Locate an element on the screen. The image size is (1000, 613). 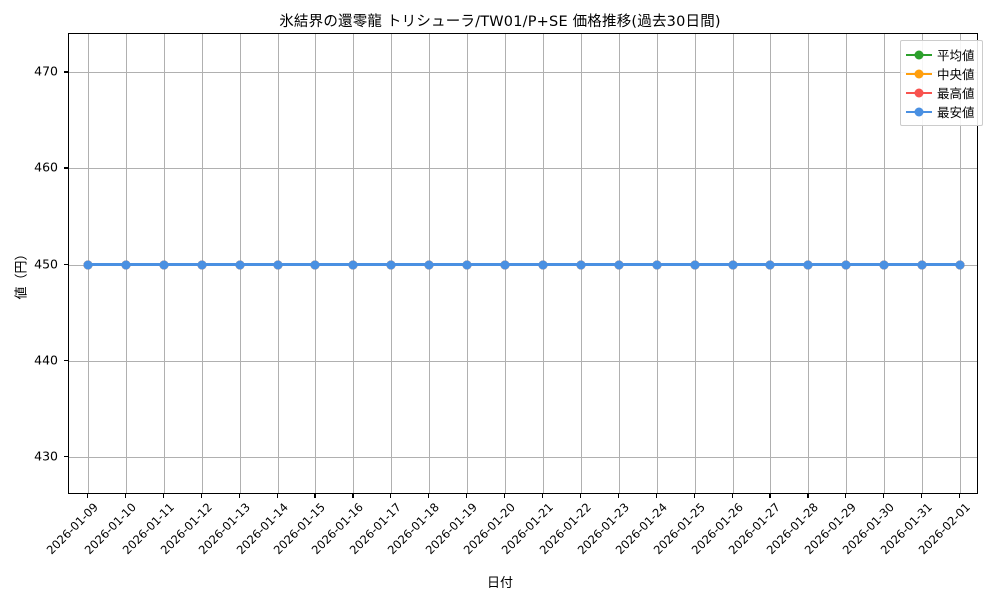
y-tick-label: 430 is located at coordinates (46, 456).